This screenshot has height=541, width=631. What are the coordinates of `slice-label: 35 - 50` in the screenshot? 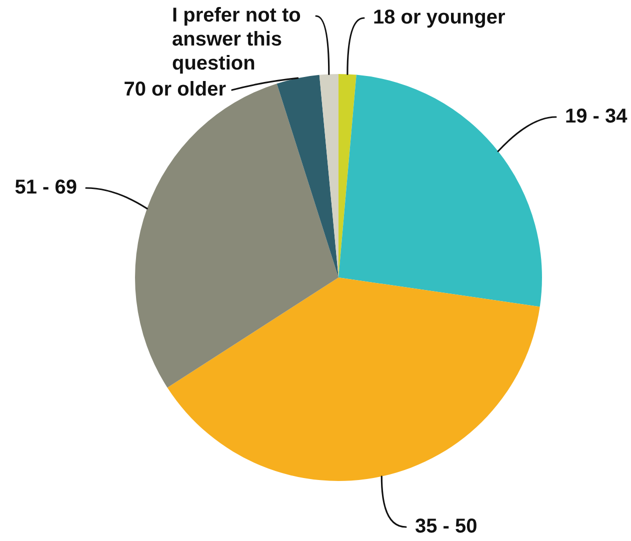 It's located at (446, 527).